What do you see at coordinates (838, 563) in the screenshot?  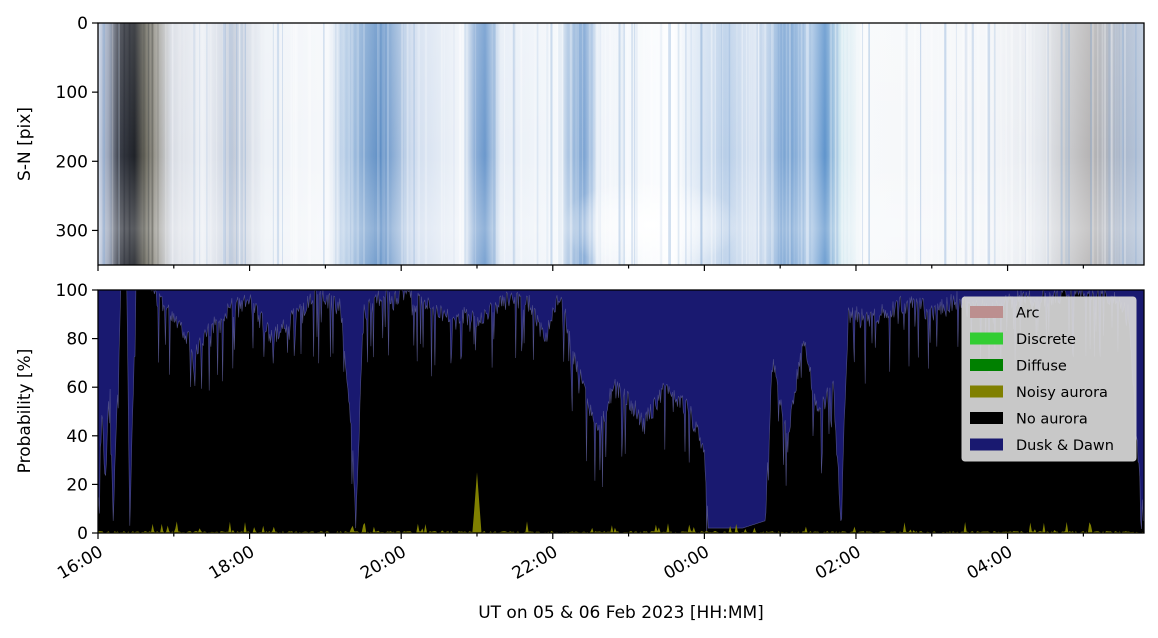 I see `probability-x-tick-label: 02:00` at bounding box center [838, 563].